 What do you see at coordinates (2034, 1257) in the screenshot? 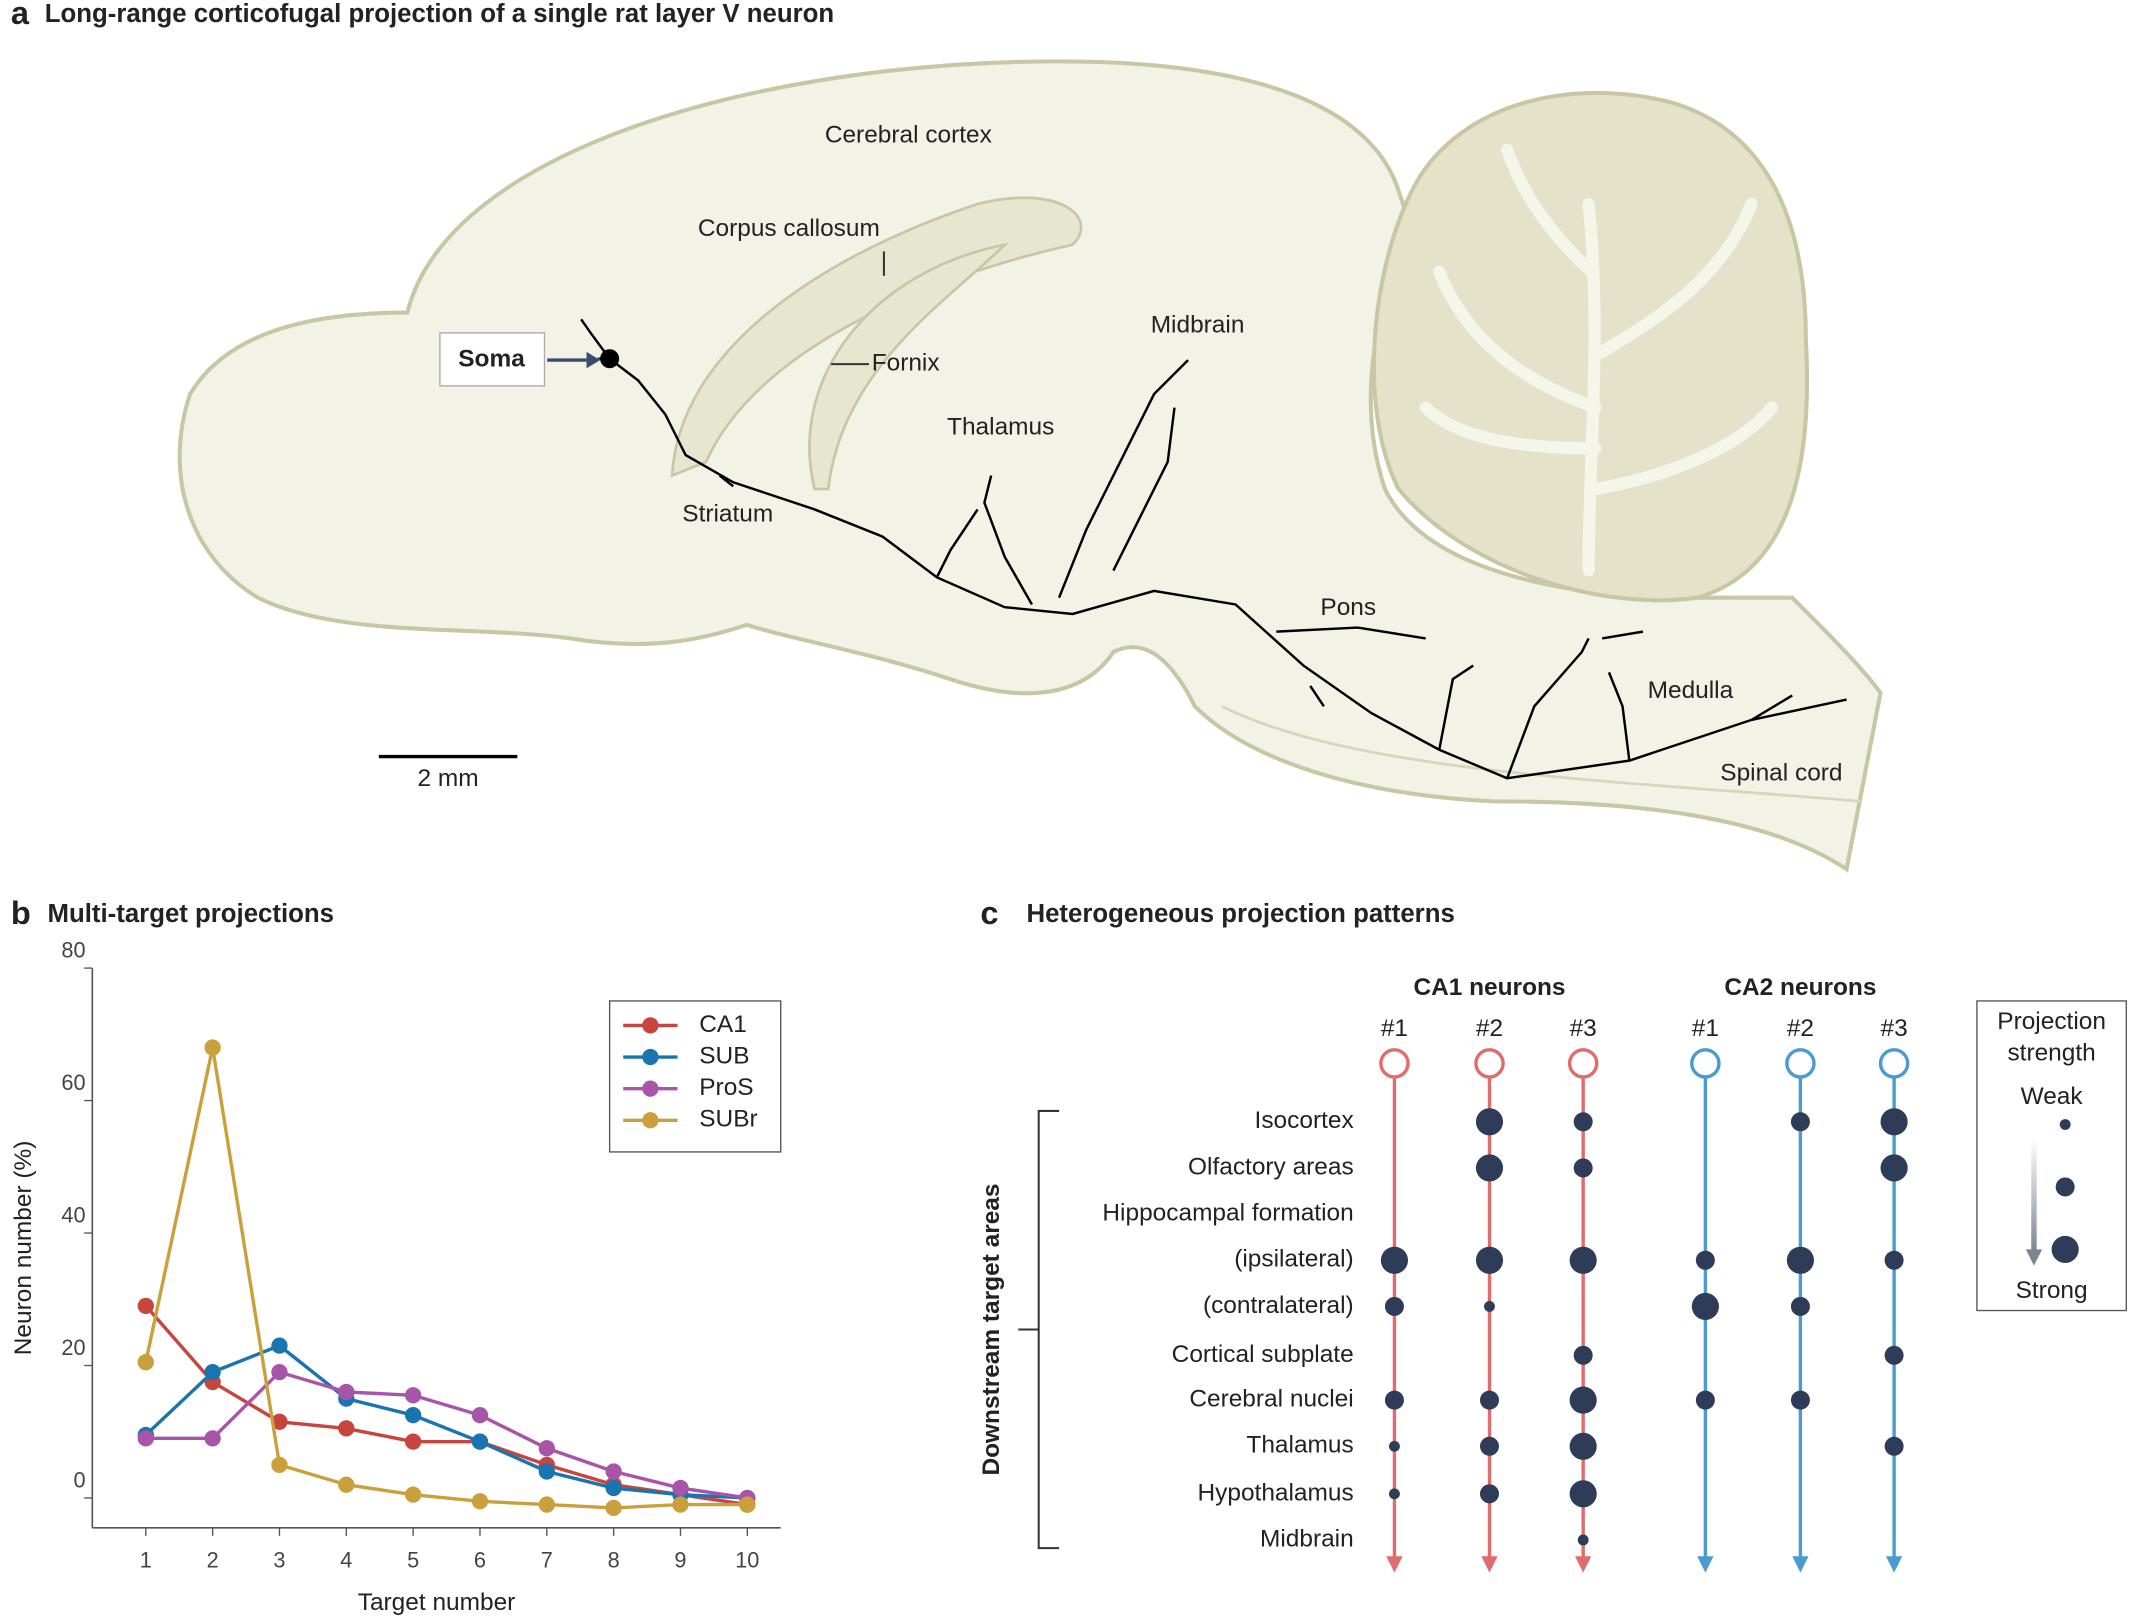
I see `legend-gradient-arrow` at bounding box center [2034, 1257].